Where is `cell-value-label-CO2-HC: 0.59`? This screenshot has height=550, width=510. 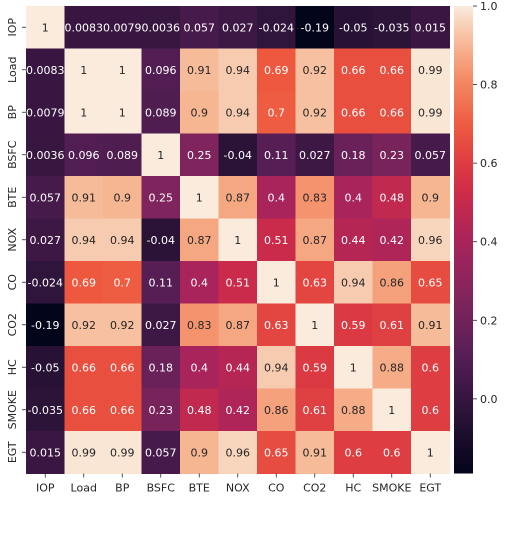
cell-value-label-CO2-HC: 0.59 is located at coordinates (353, 325).